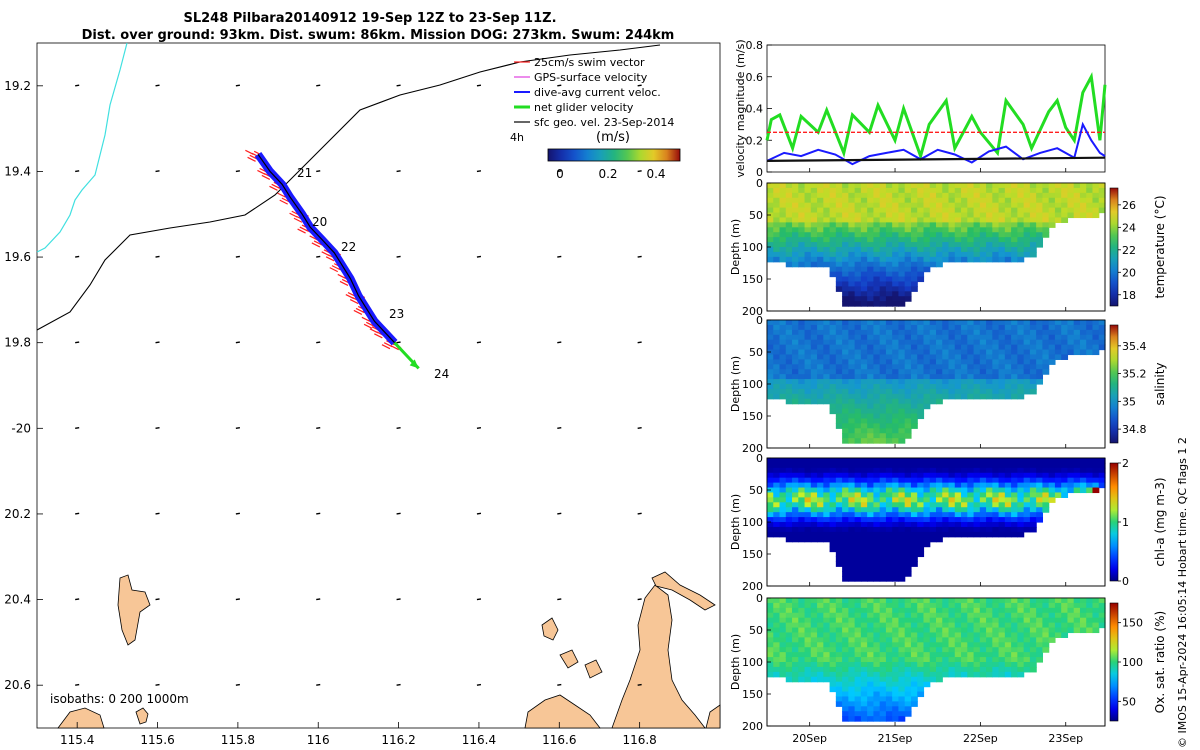 This screenshot has height=750, width=1200. What do you see at coordinates (319, 222) in the screenshot?
I see `day-label-20: 20` at bounding box center [319, 222].